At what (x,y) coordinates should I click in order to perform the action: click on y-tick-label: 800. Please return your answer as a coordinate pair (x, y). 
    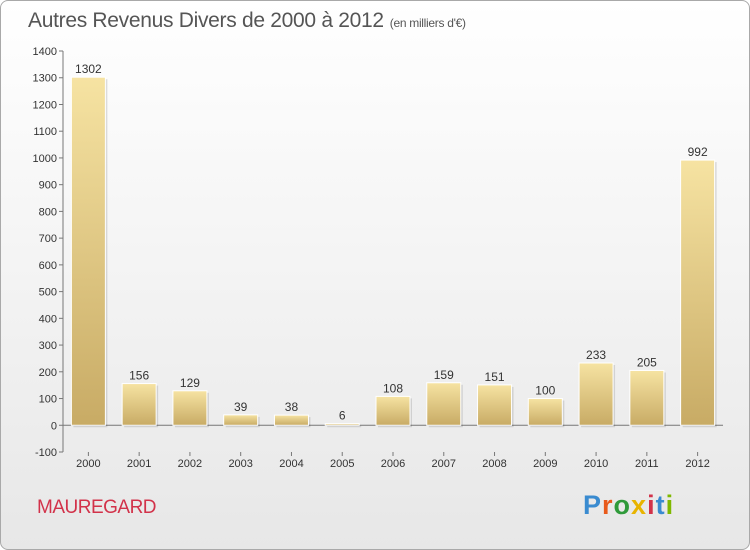
    Looking at the image, I should click on (48, 212).